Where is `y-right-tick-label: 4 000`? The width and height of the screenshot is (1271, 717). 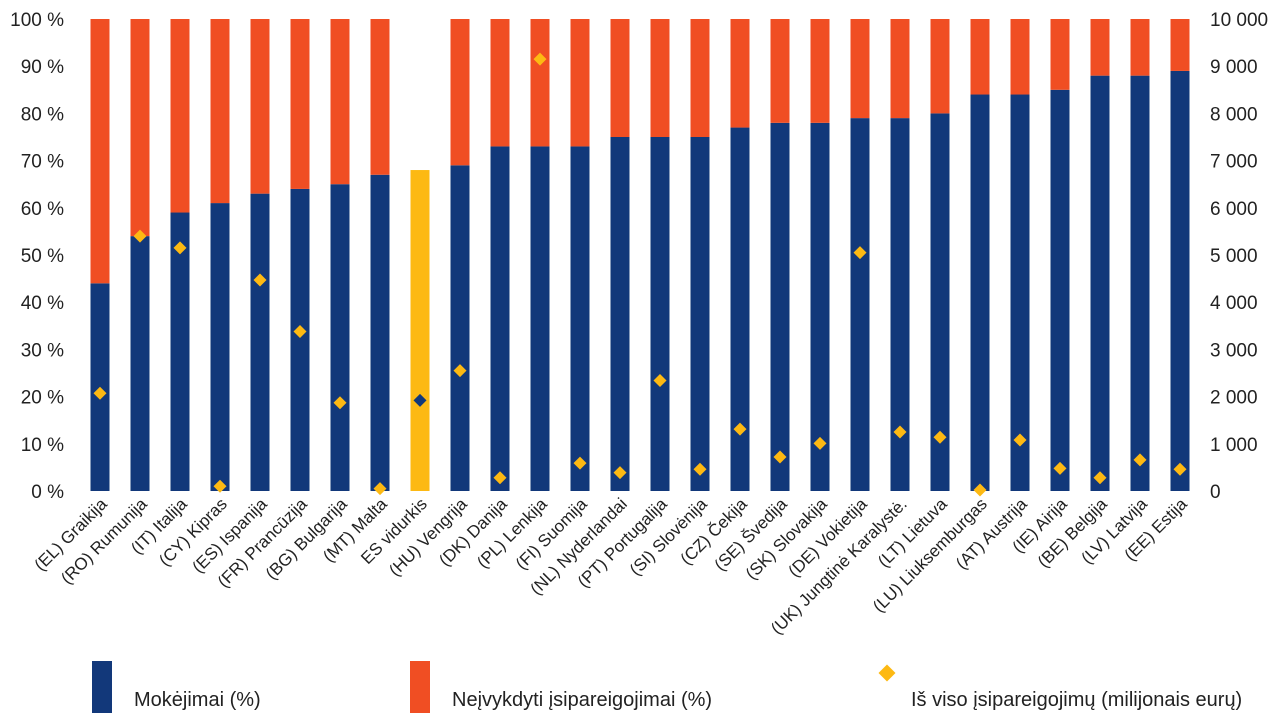
y-right-tick-label: 4 000 is located at coordinates (1234, 303).